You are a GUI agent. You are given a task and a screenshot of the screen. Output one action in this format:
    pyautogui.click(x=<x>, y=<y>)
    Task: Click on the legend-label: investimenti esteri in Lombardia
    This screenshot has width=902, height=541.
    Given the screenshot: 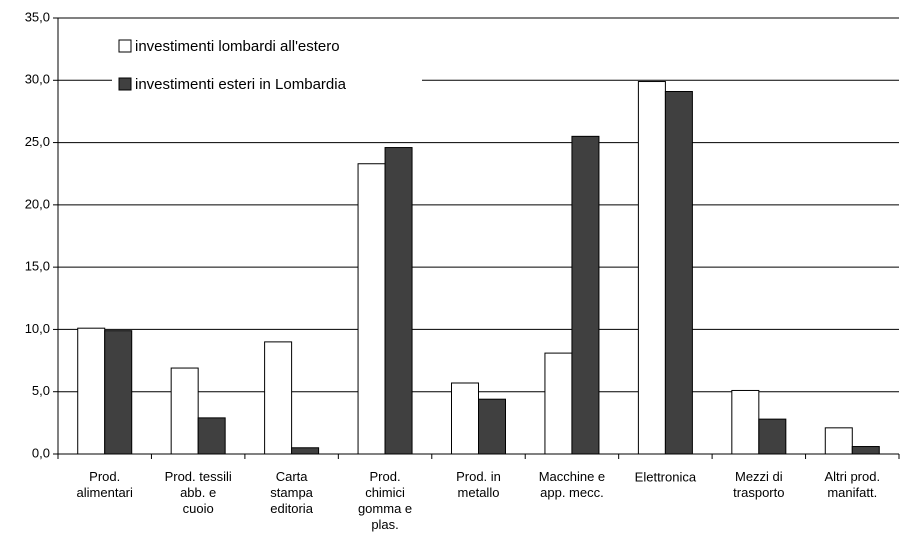 What is the action you would take?
    pyautogui.click(x=241, y=84)
    